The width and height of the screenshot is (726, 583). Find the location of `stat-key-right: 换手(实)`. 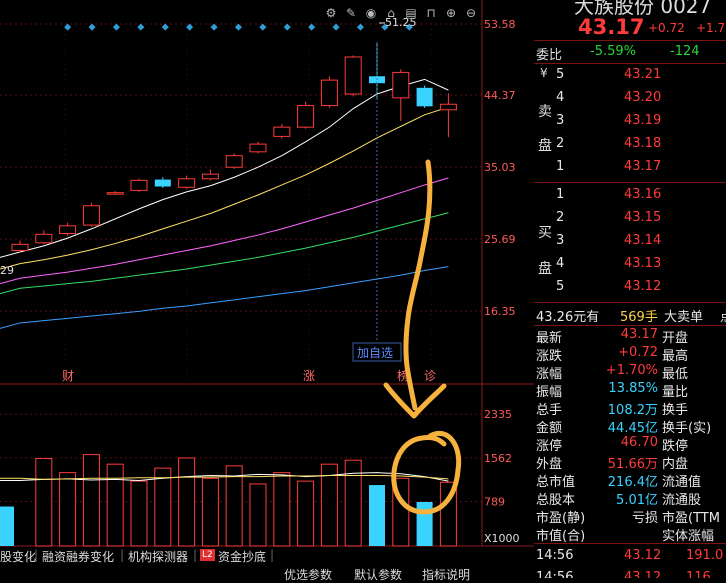

stat-key-right: 换手(实) is located at coordinates (687, 428).